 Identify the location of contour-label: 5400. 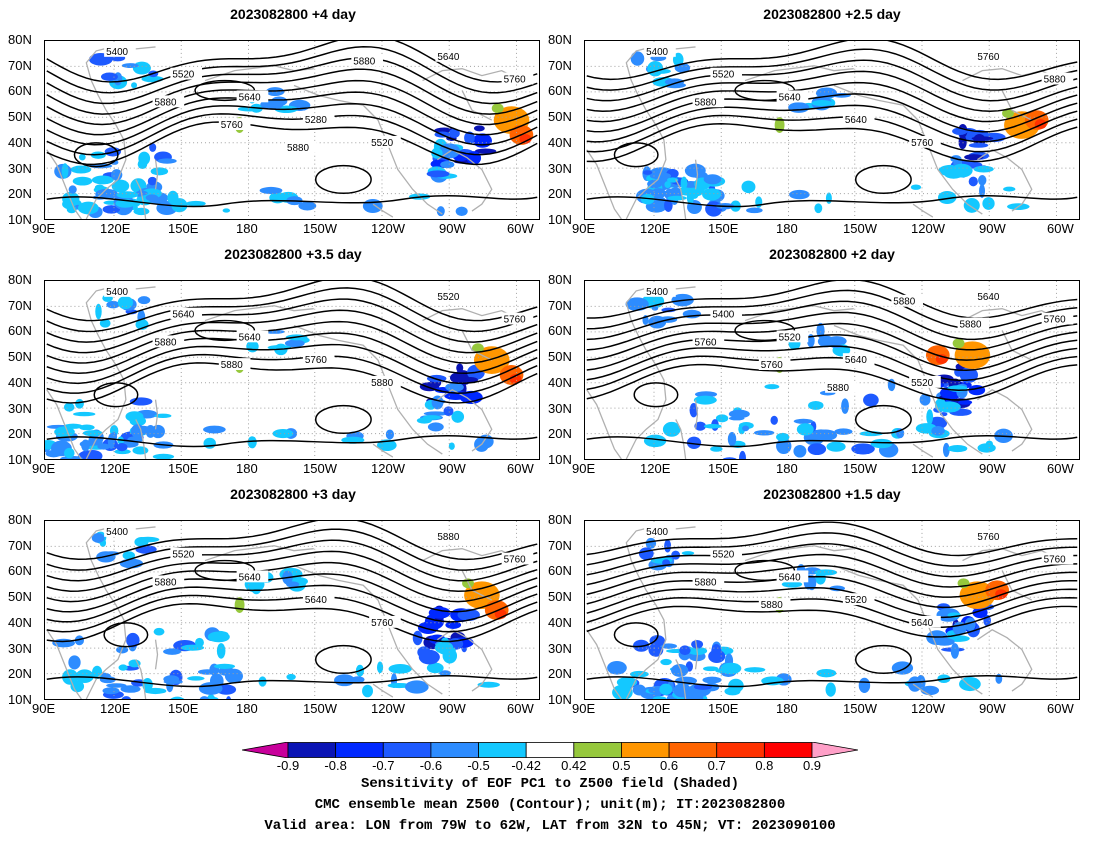
(723, 315).